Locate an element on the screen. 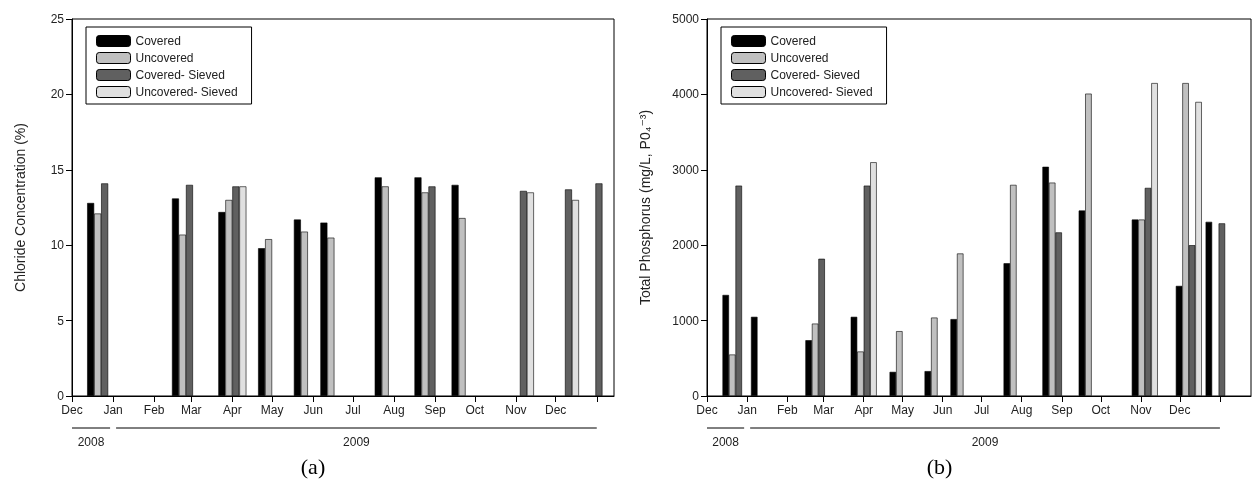  y-tick-label: 20 is located at coordinates (57, 94).